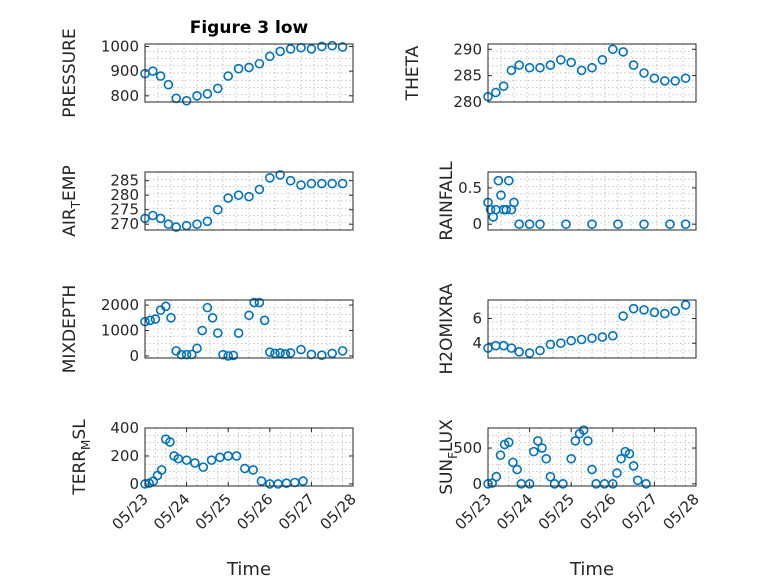 This screenshot has height=583, width=778. Describe the element at coordinates (249, 28) in the screenshot. I see `chart-title: Figure 3 low` at that location.